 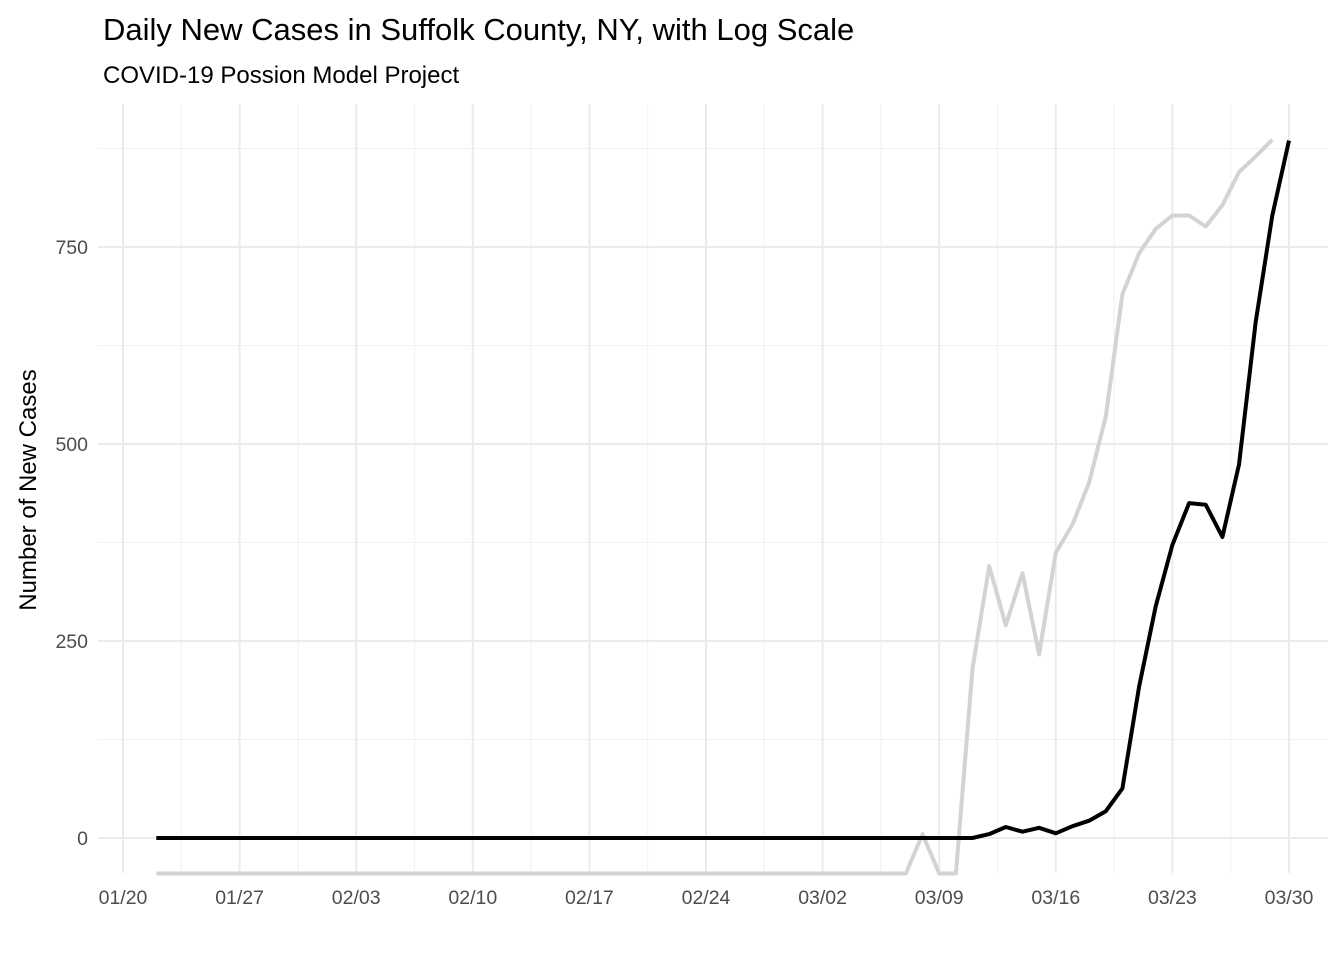 I want to click on y-tick-label: 250, so click(x=71, y=642).